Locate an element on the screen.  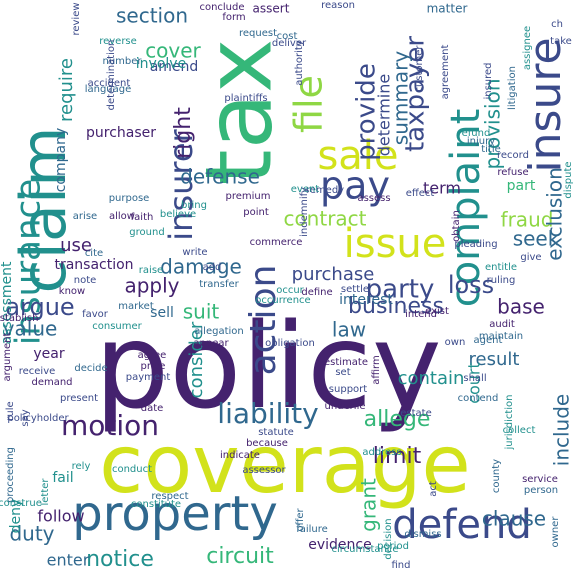
word-commerce: commerce is located at coordinates (276, 242).